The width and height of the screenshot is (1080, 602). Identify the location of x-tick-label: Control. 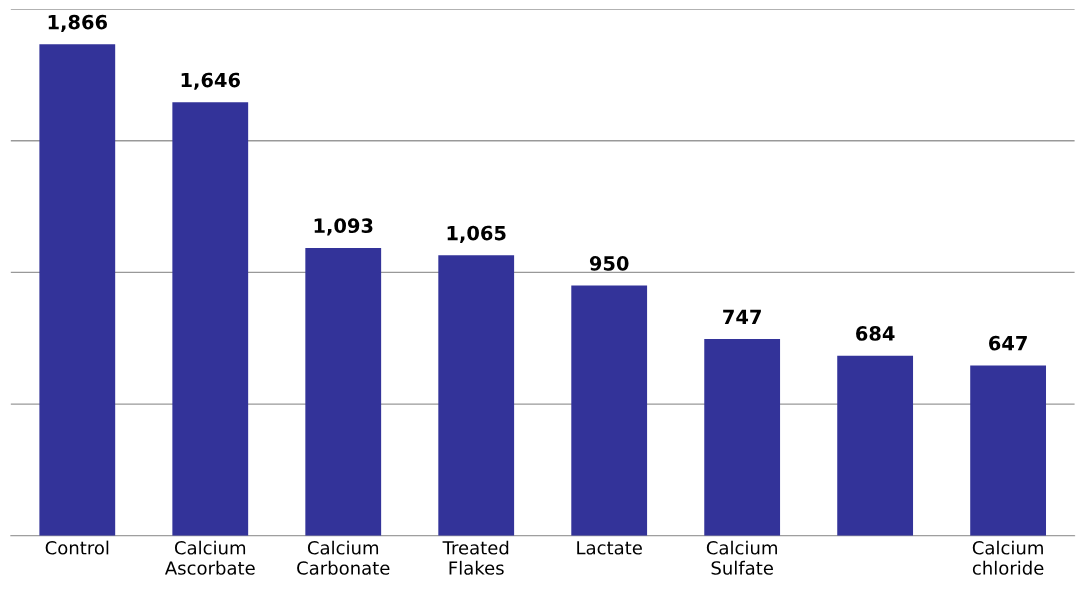
(77, 547).